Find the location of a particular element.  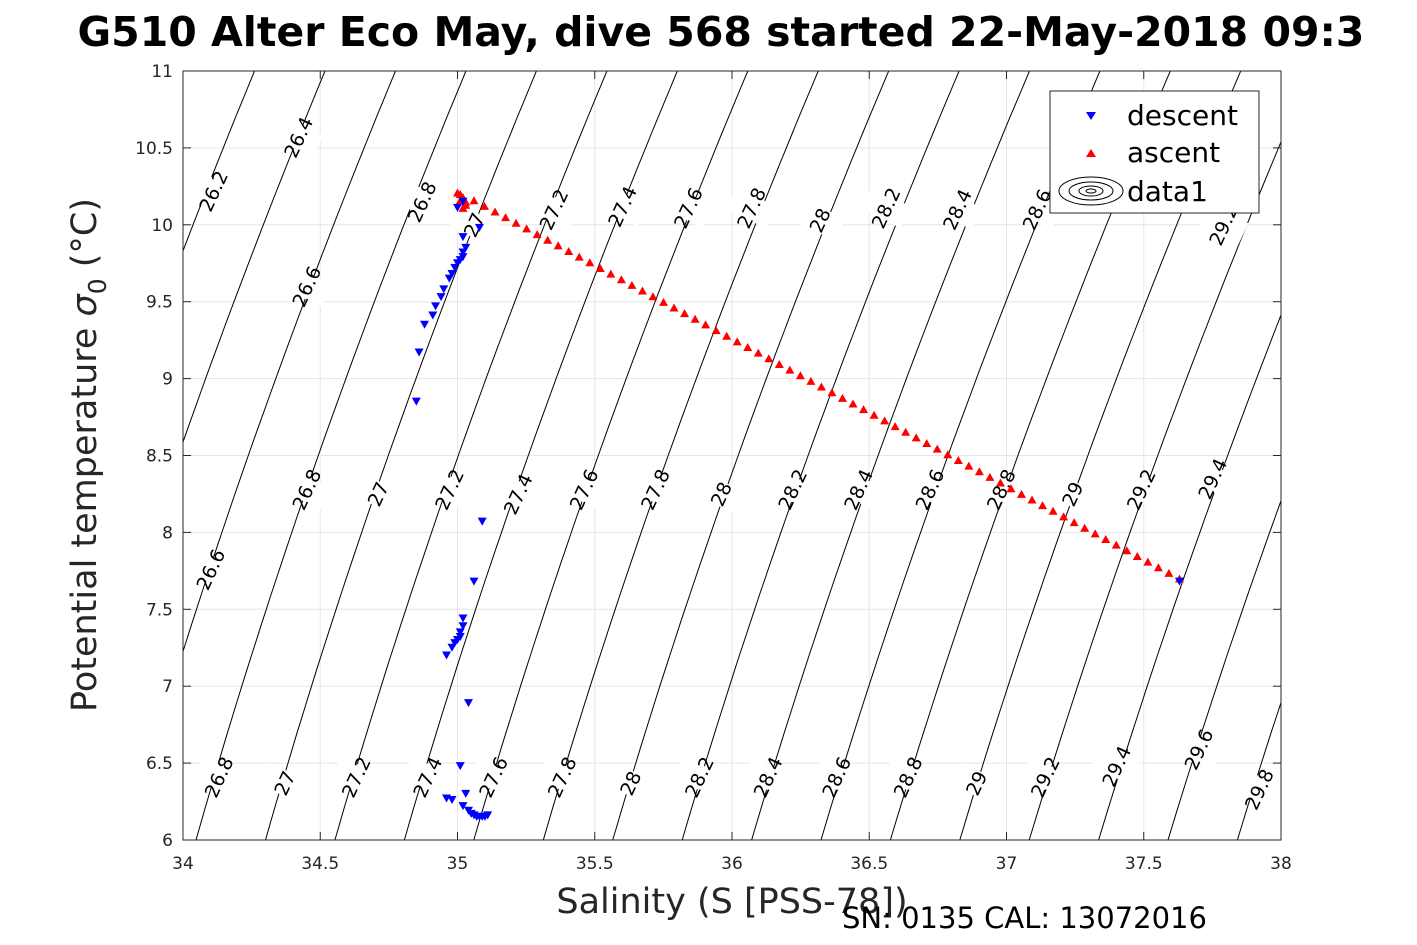

legend-ascent-label: ascent is located at coordinates (1173, 152).